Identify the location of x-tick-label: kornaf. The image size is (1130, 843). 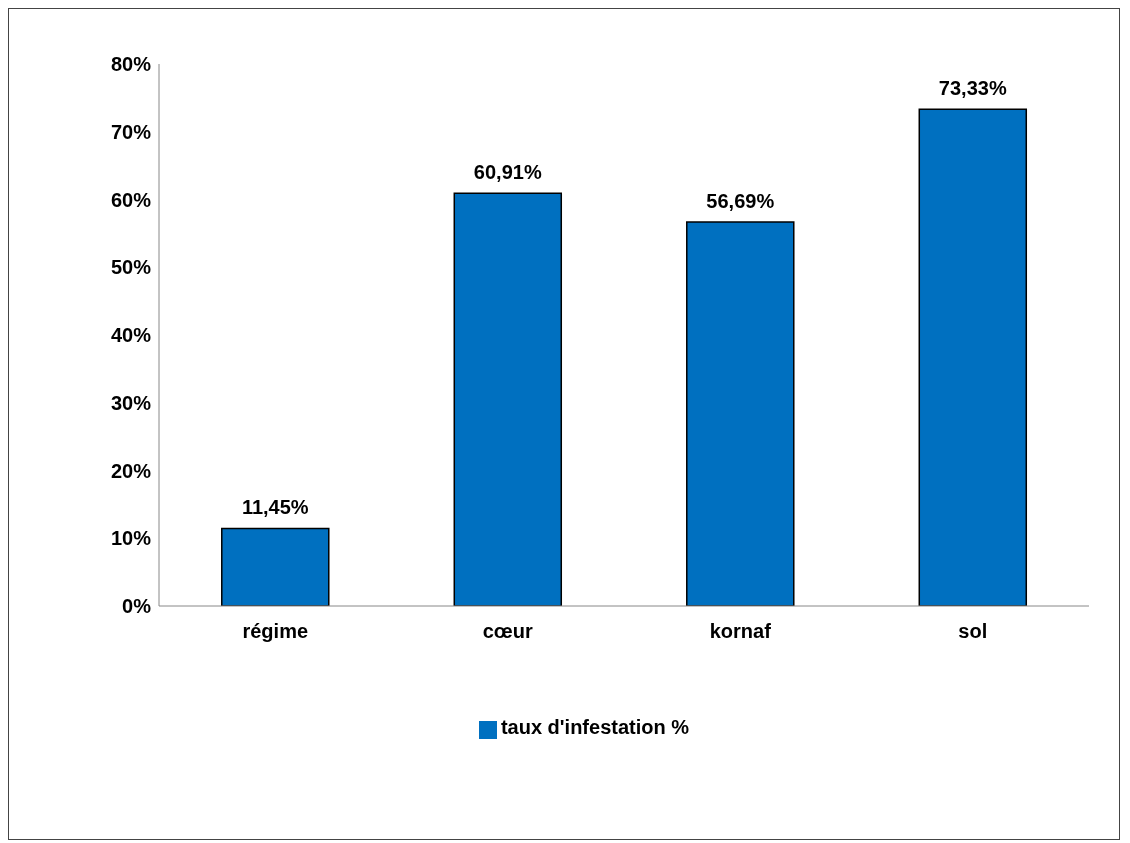
(740, 631).